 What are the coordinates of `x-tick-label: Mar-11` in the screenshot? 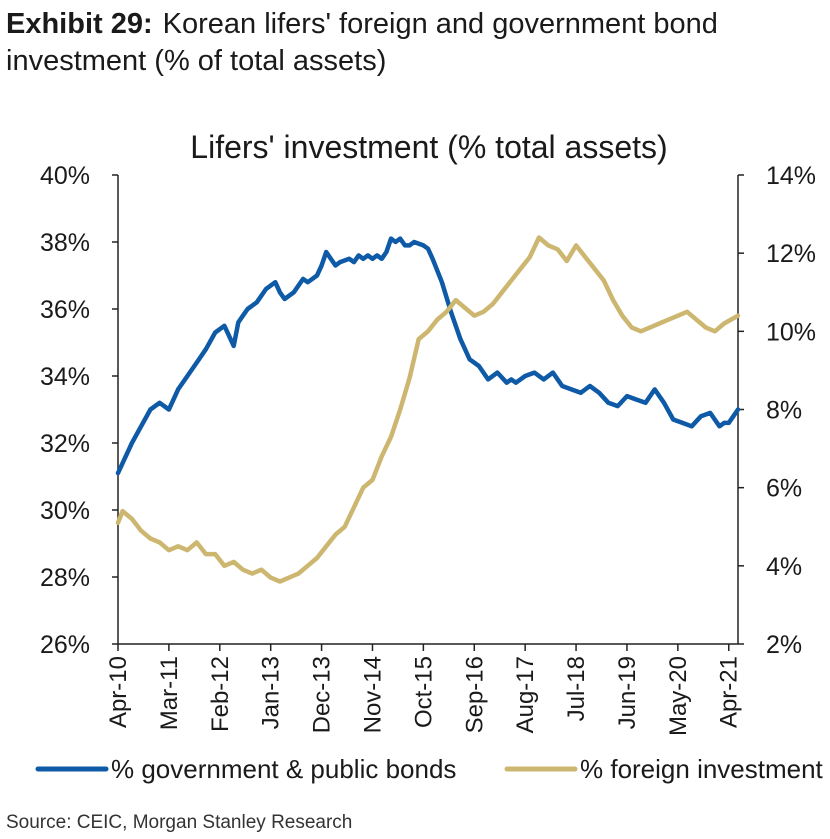 It's located at (169, 693).